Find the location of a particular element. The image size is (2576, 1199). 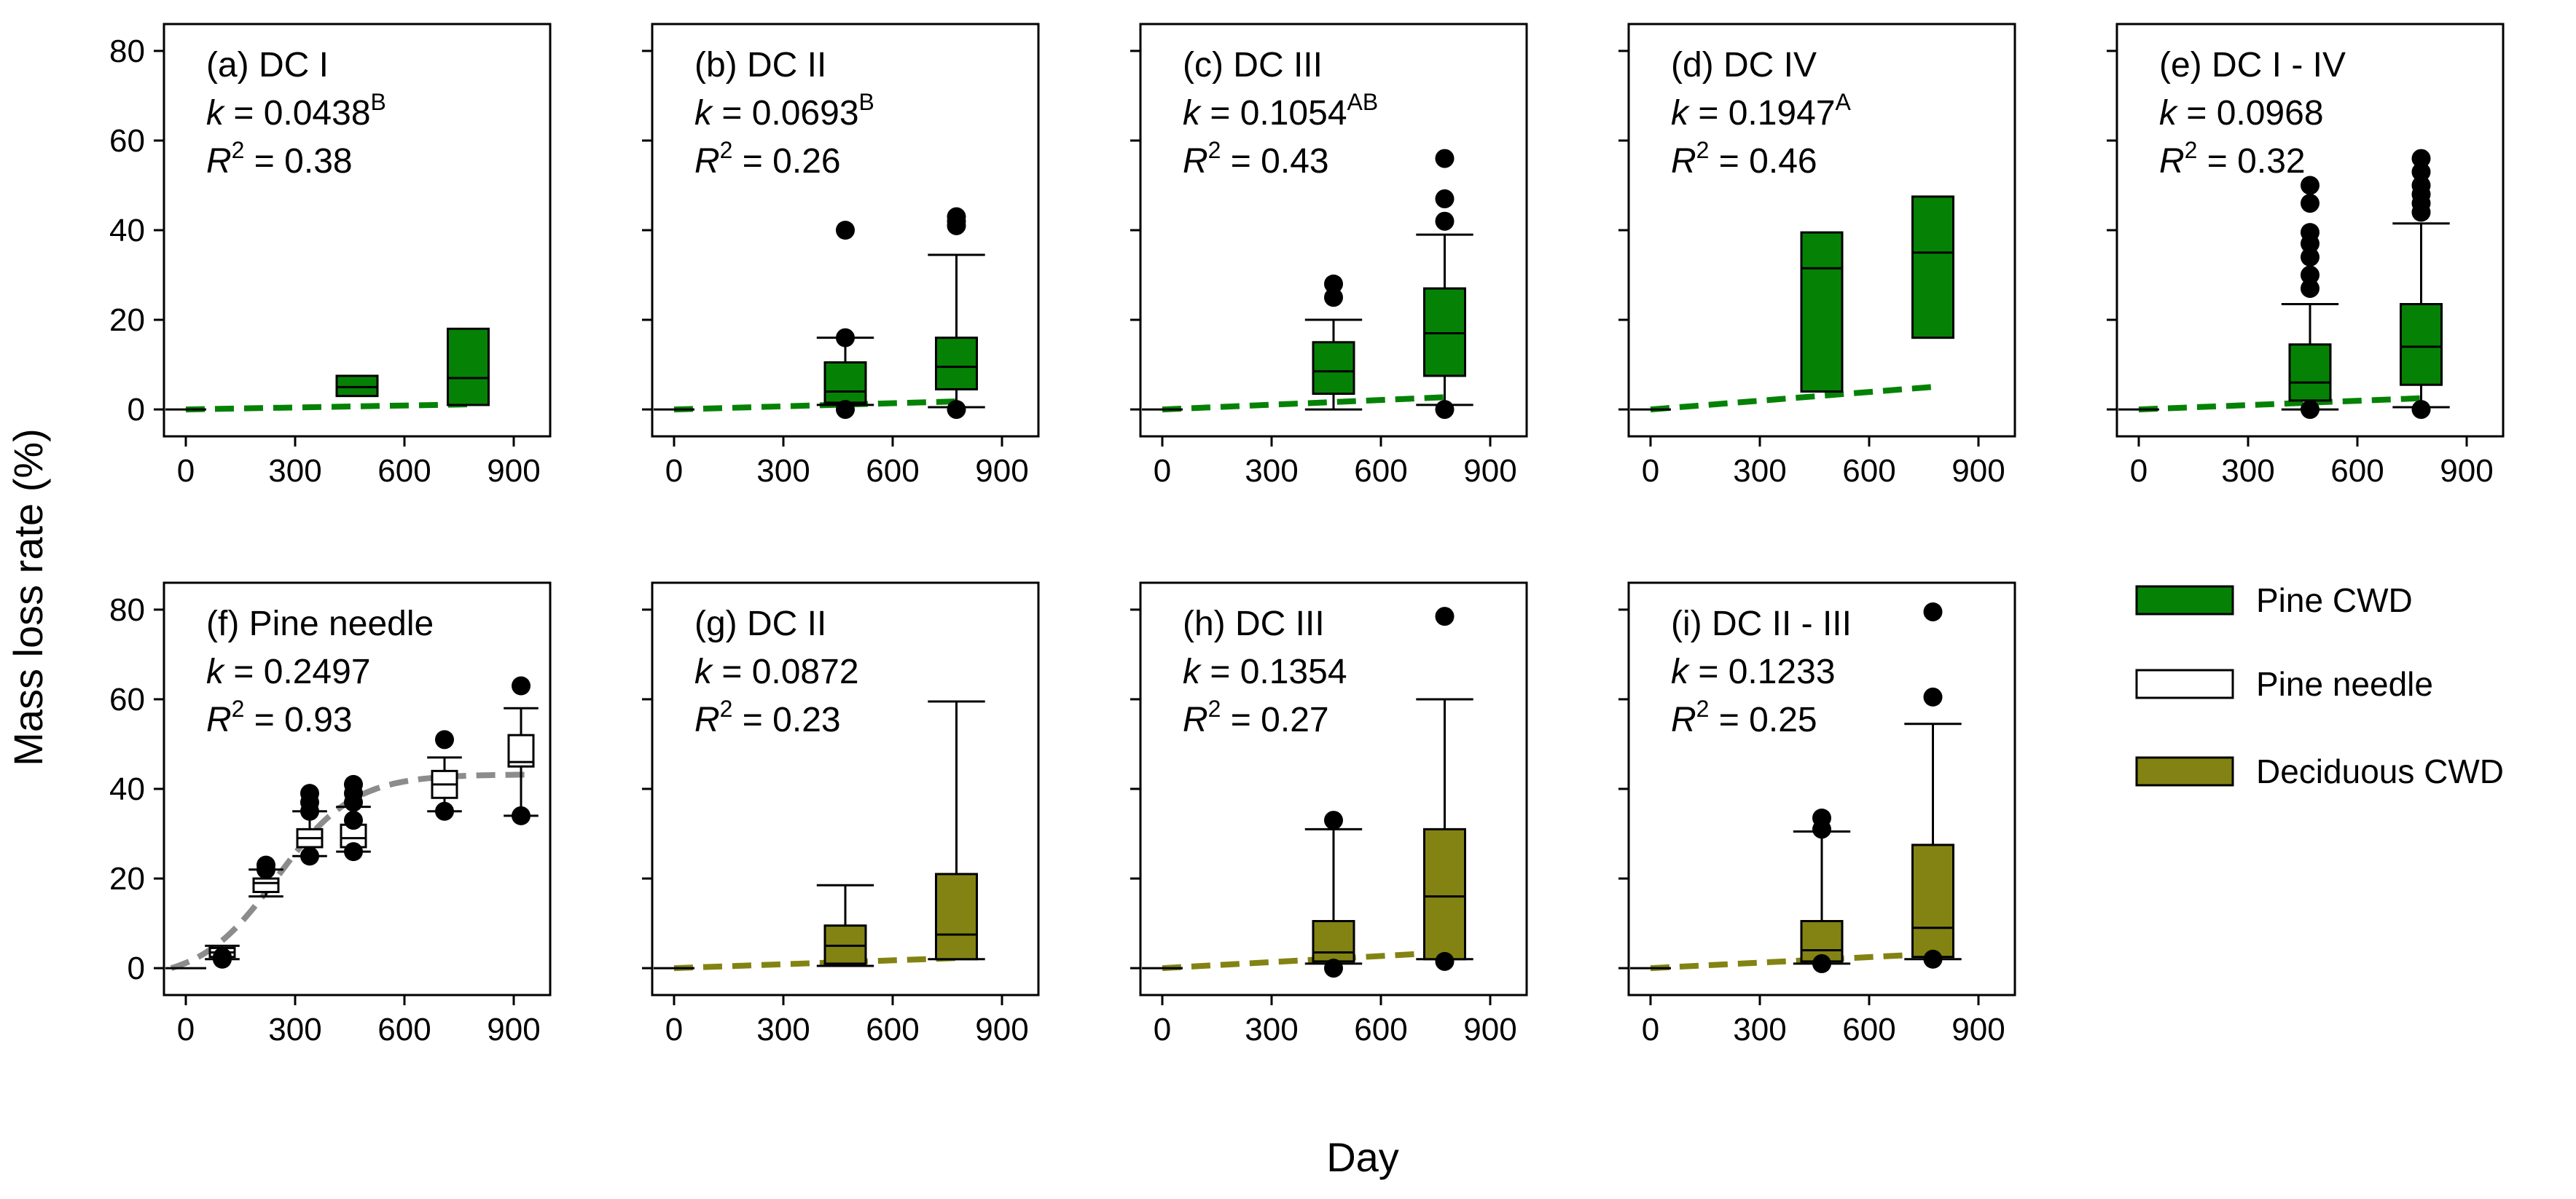

x-axis-label: Day is located at coordinates (1362, 1157).